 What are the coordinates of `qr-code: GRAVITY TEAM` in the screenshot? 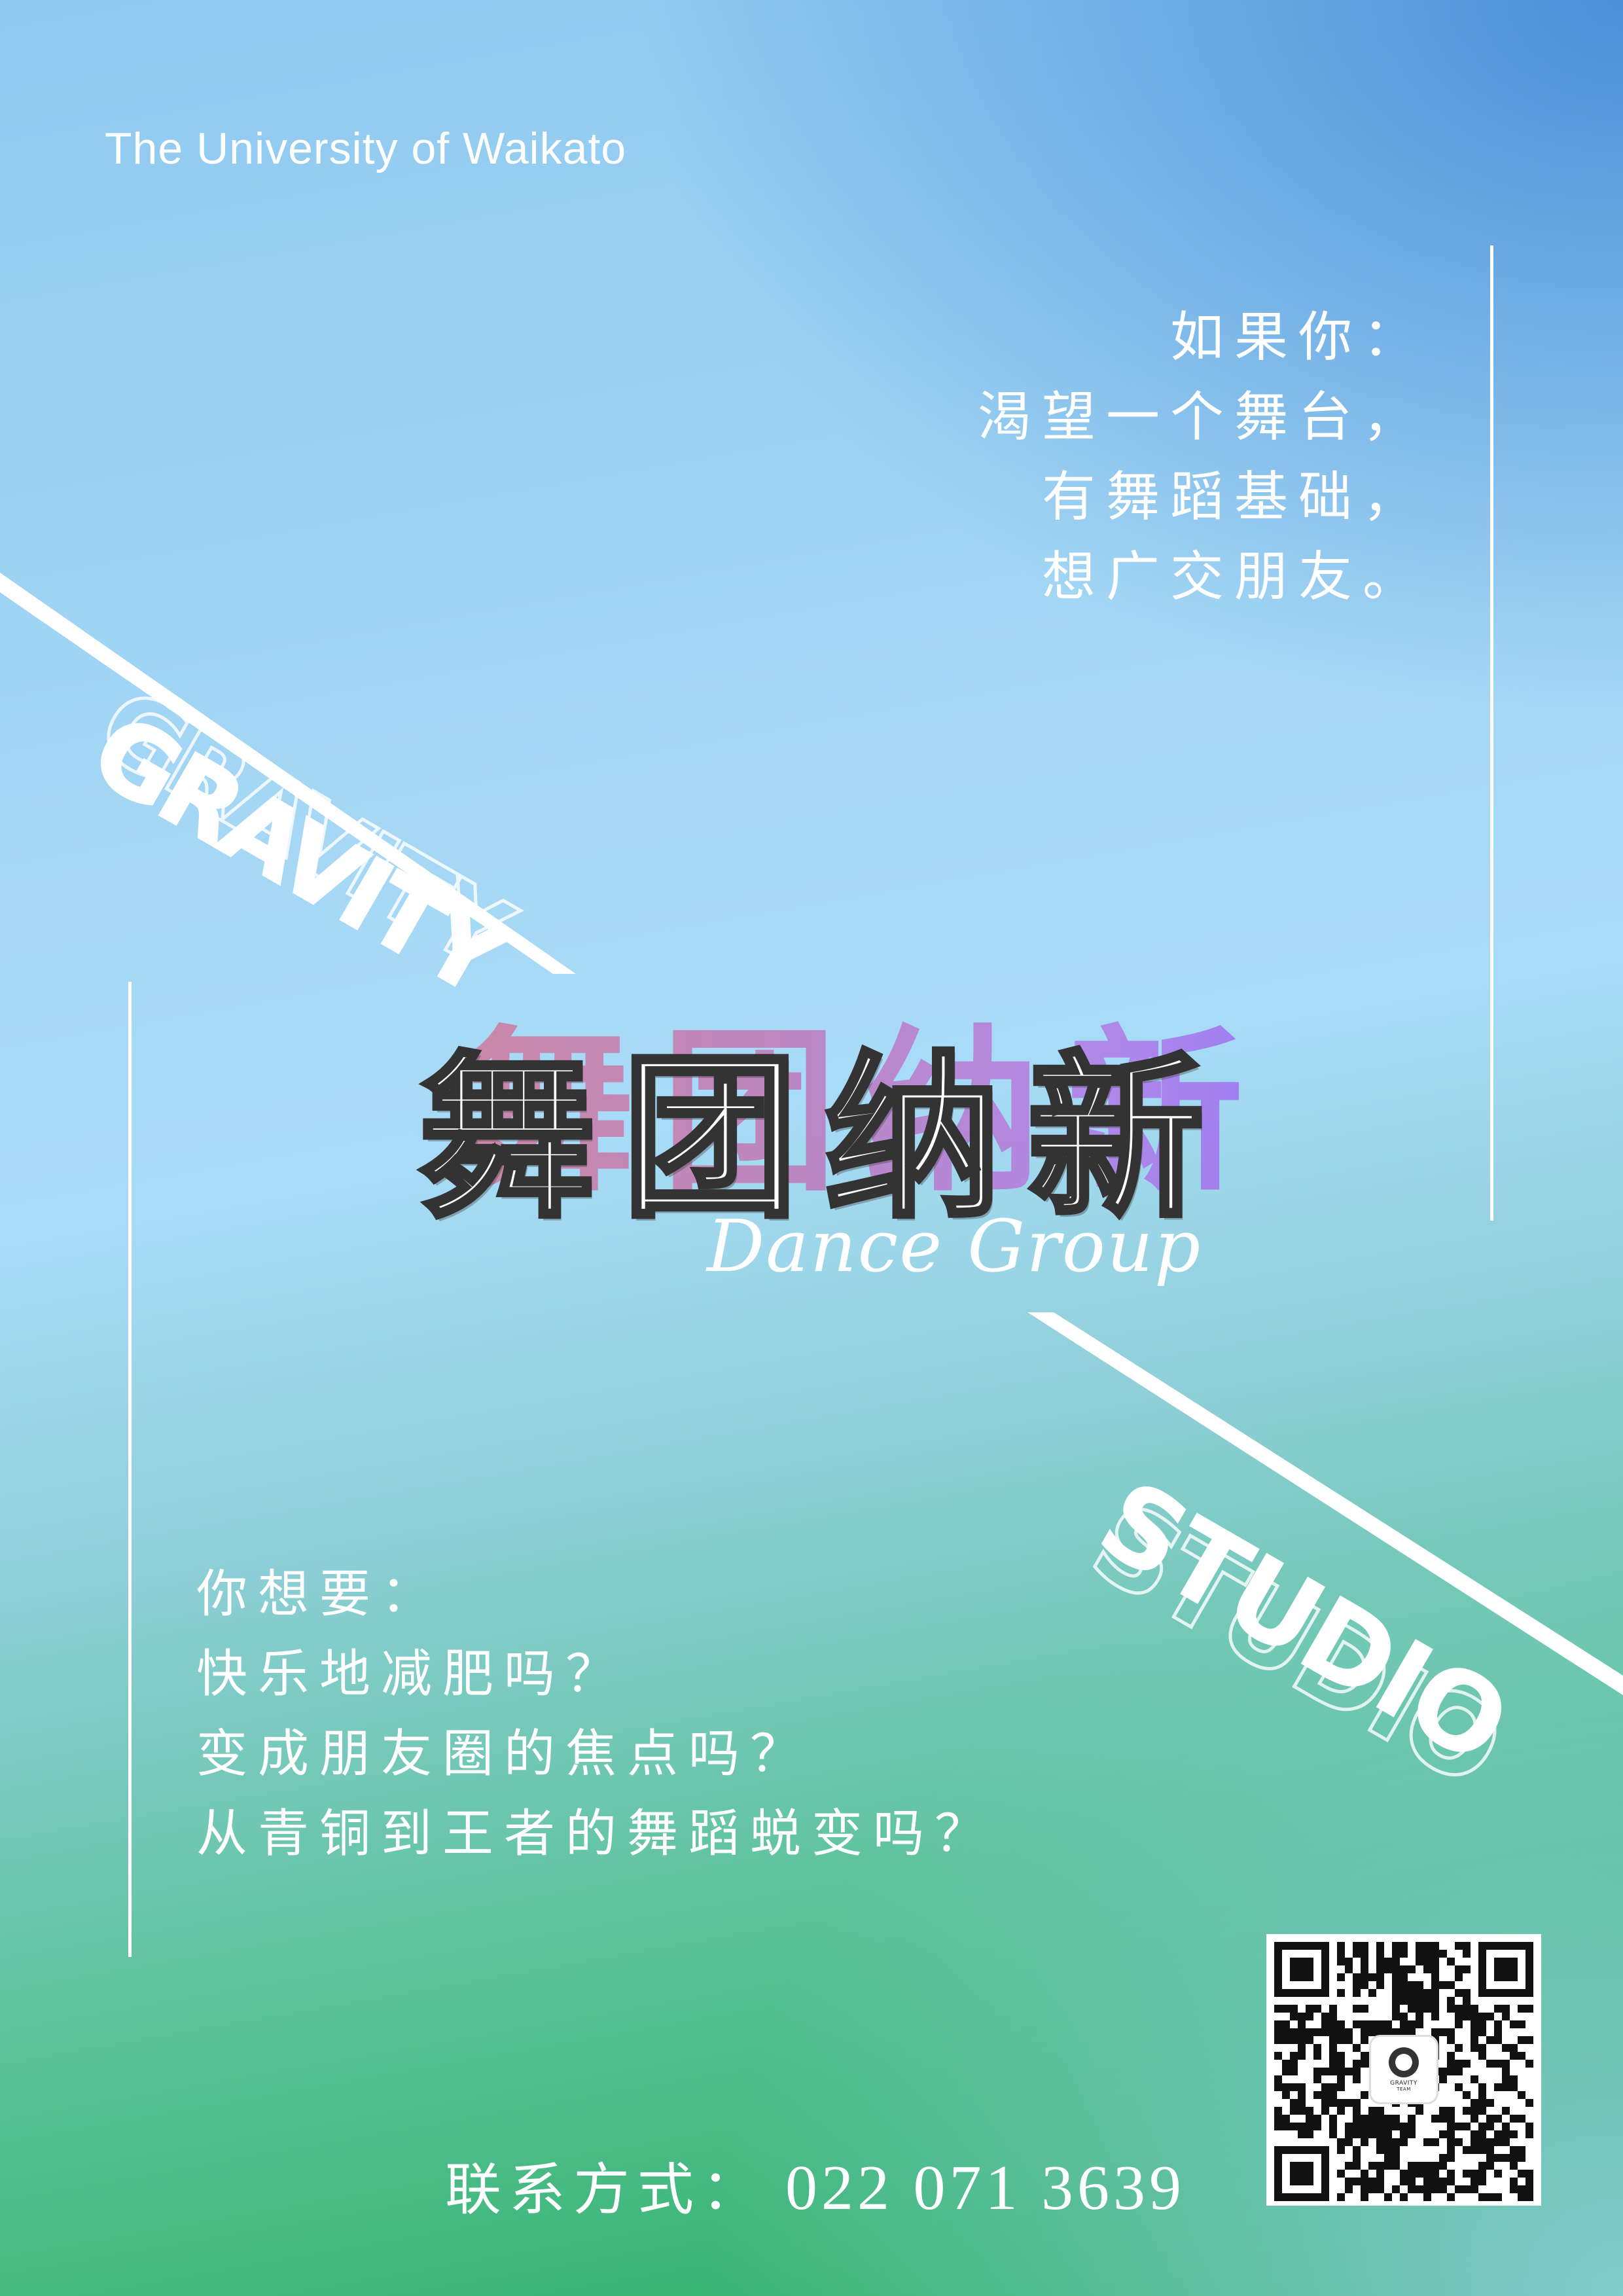 It's located at (1404, 2070).